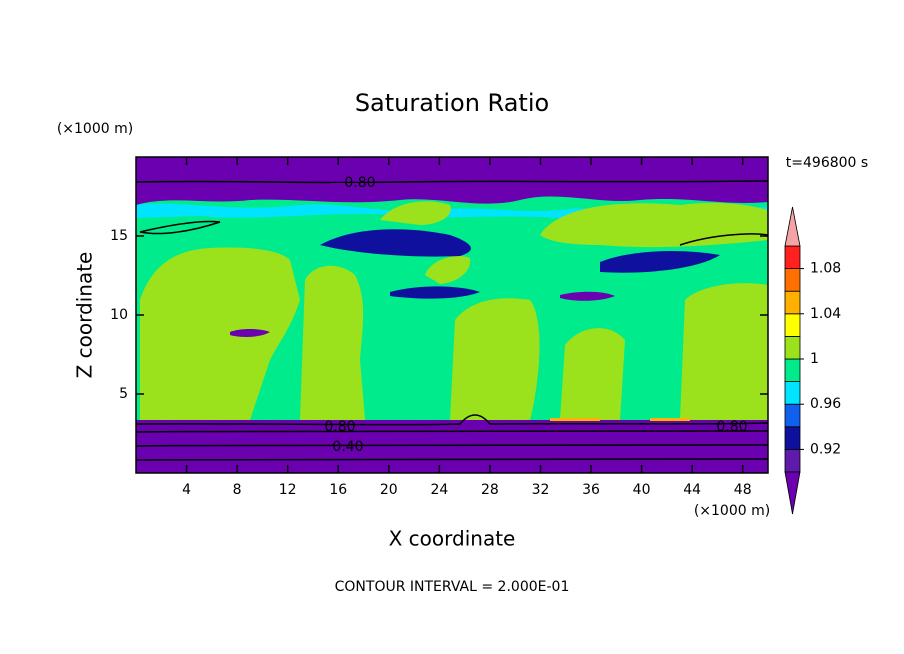 The height and width of the screenshot is (654, 904). Describe the element at coordinates (452, 539) in the screenshot. I see `x-axis-label: X coordinate` at that location.